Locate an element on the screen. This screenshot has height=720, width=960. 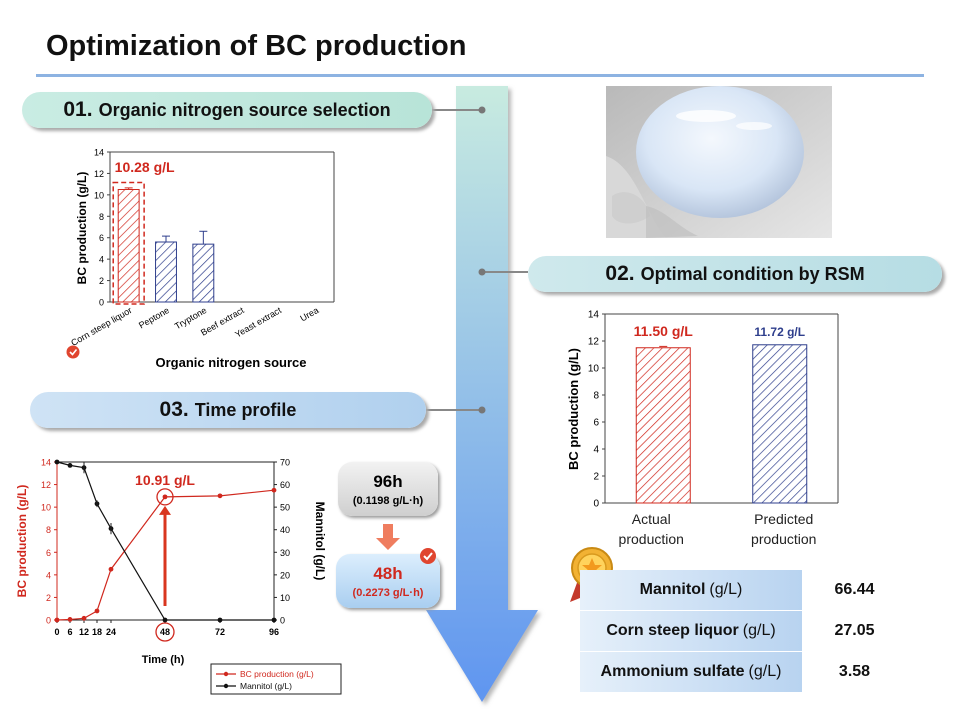
legend-label: Mannitol (g/L) is located at coordinates (266, 686).